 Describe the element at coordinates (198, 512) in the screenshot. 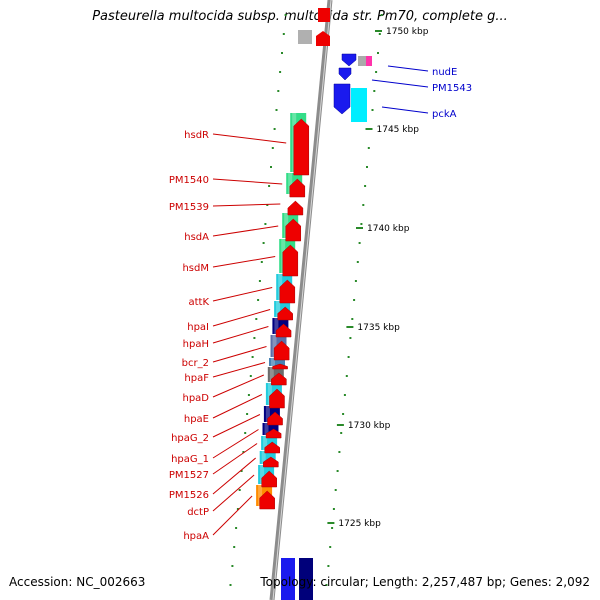

I see `gene-label-dctP: dctP` at that location.